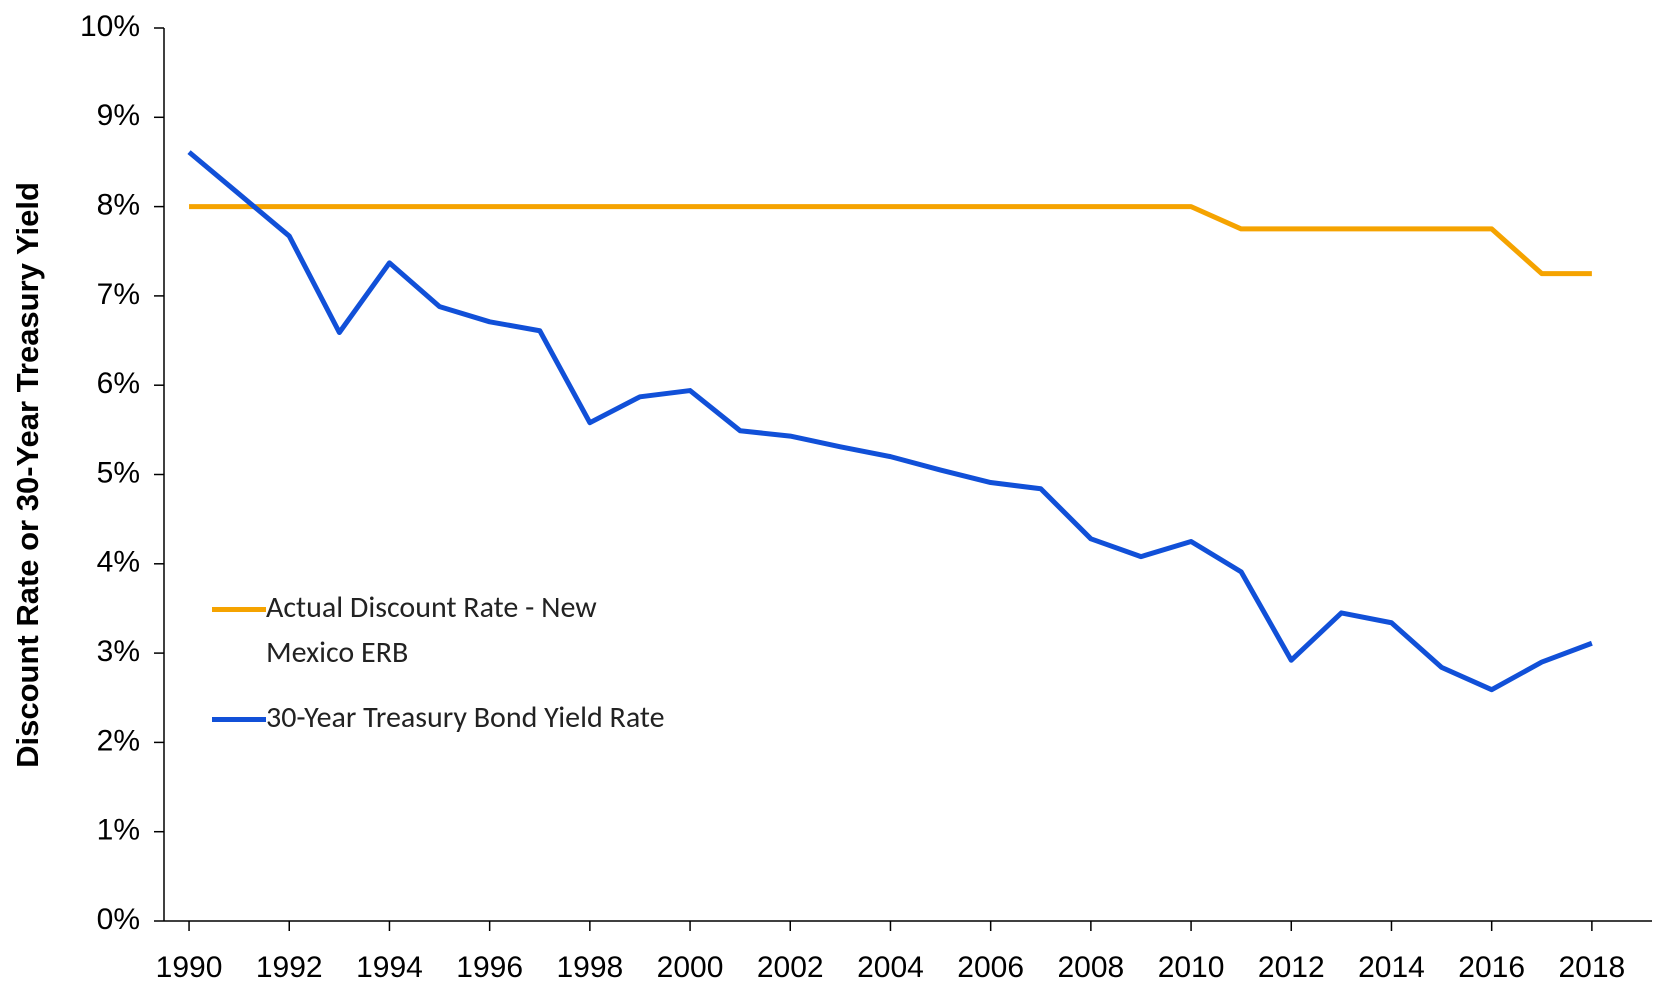 The image size is (1660, 993). What do you see at coordinates (118, 294) in the screenshot?
I see `y-tick-label: 7%` at bounding box center [118, 294].